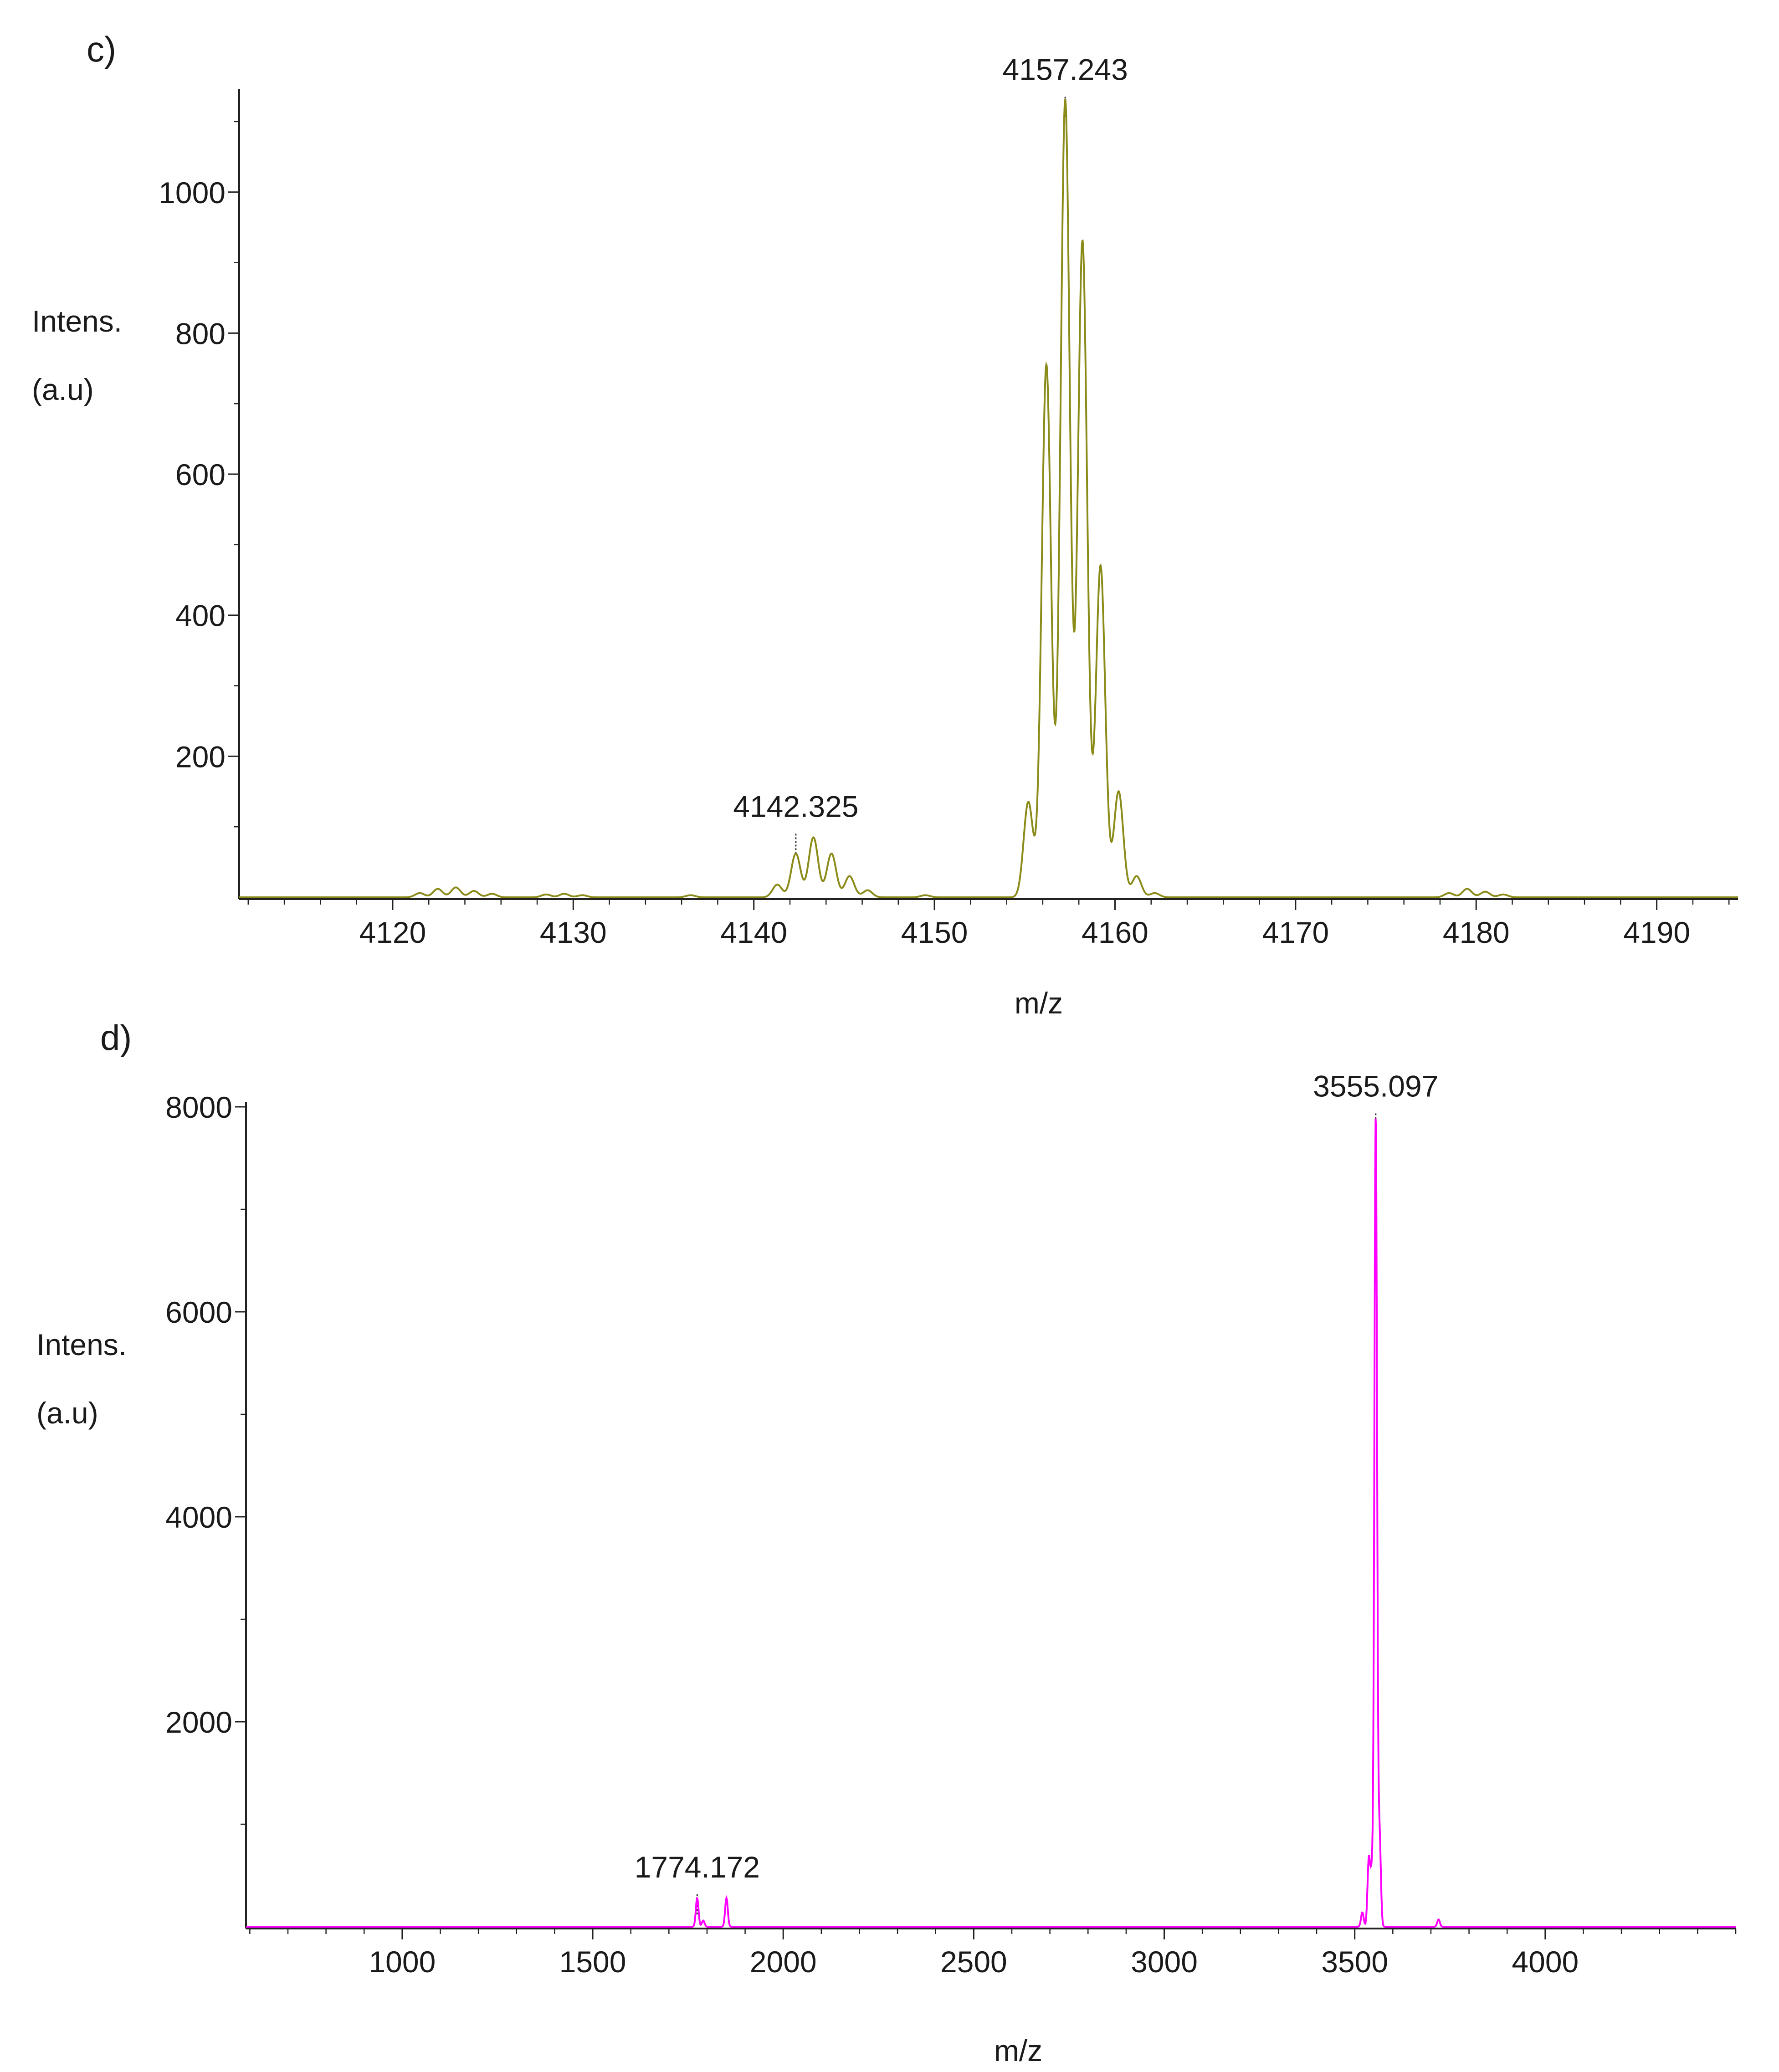  I want to click on x-tick-label: 4160, so click(1115, 932).